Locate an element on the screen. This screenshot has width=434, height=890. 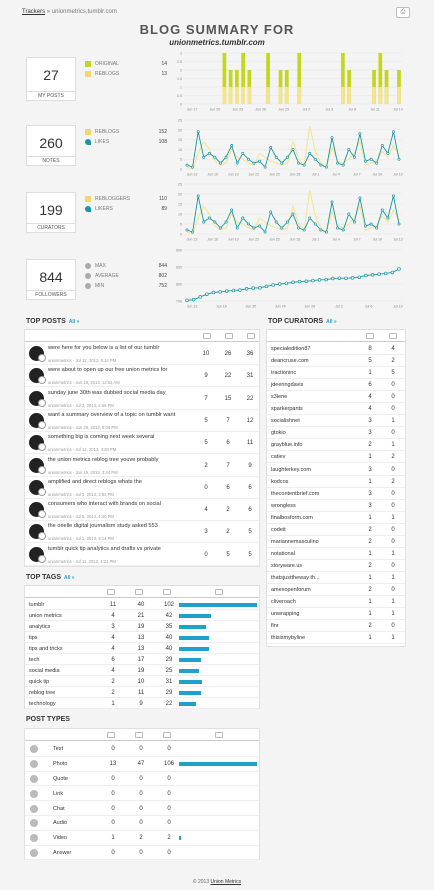
tag-name: tips and tricks is located at coordinates (46, 648).